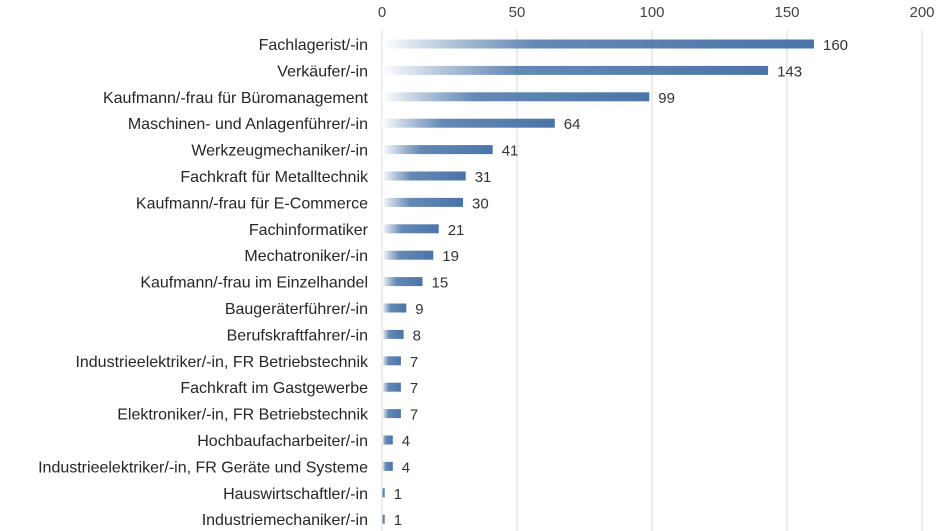 The image size is (944, 531). What do you see at coordinates (456, 230) in the screenshot?
I see `value-label: 21` at bounding box center [456, 230].